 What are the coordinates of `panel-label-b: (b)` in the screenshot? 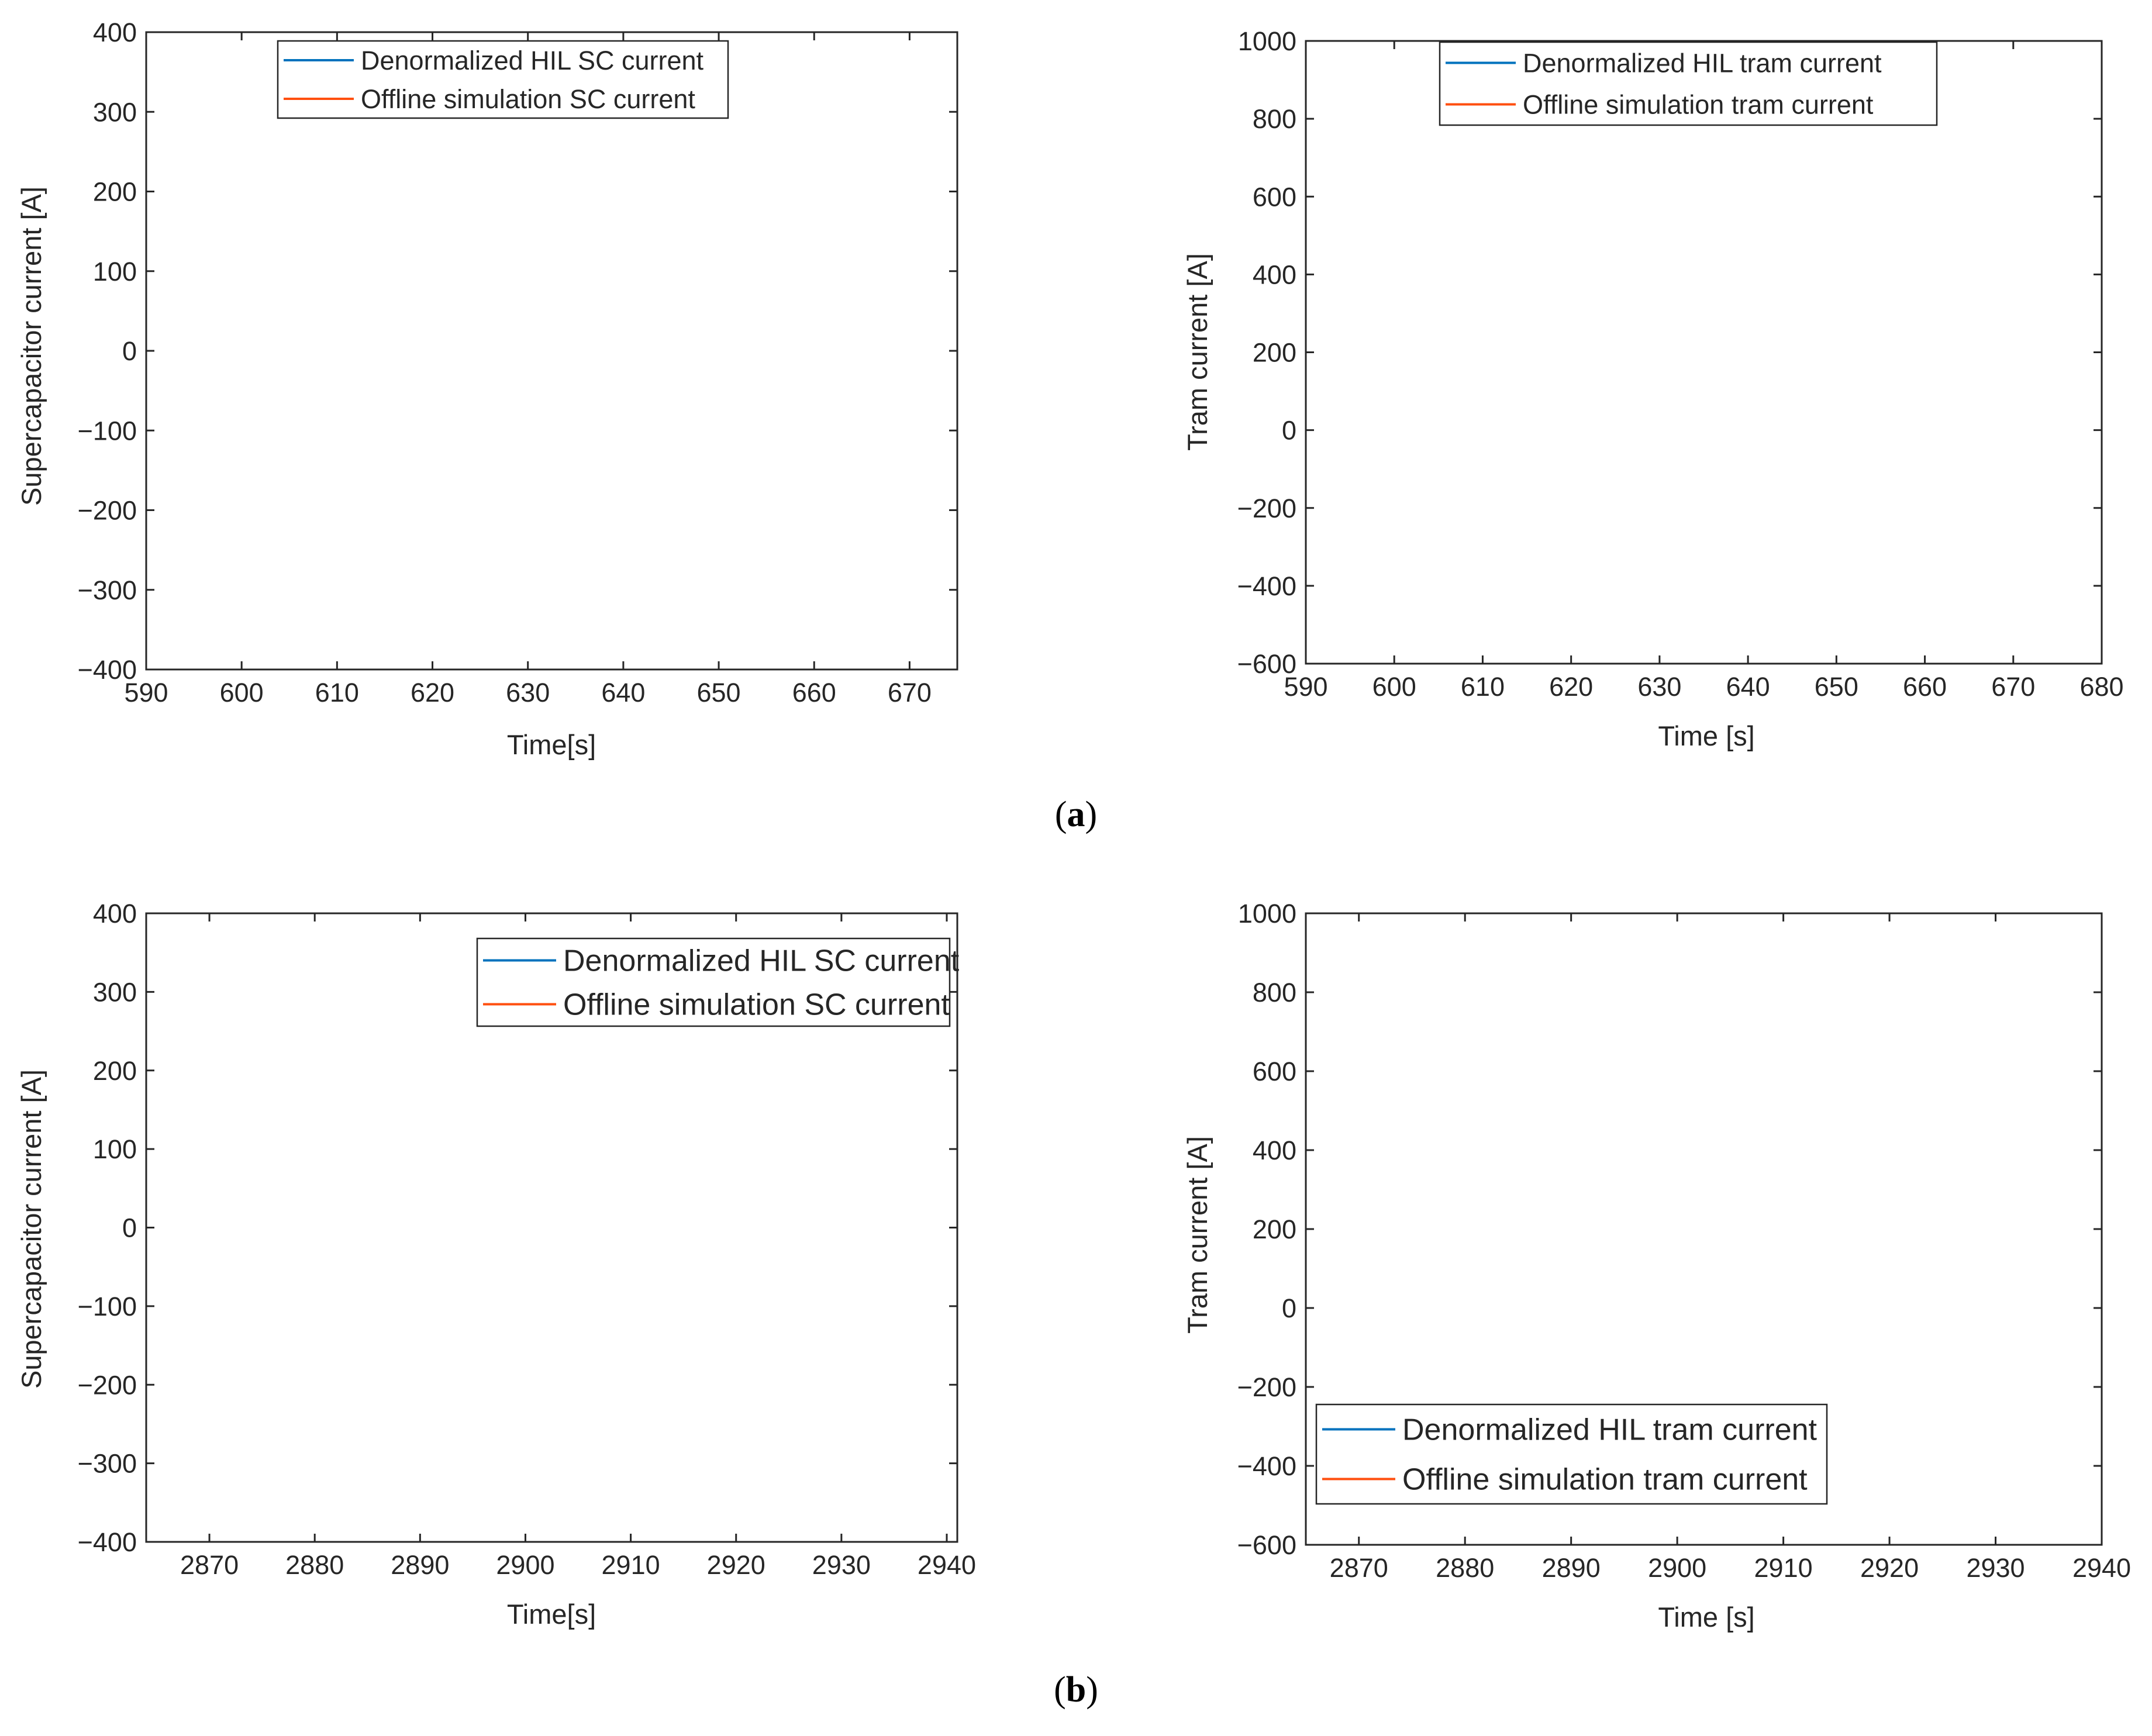 It's located at (1076, 1690).